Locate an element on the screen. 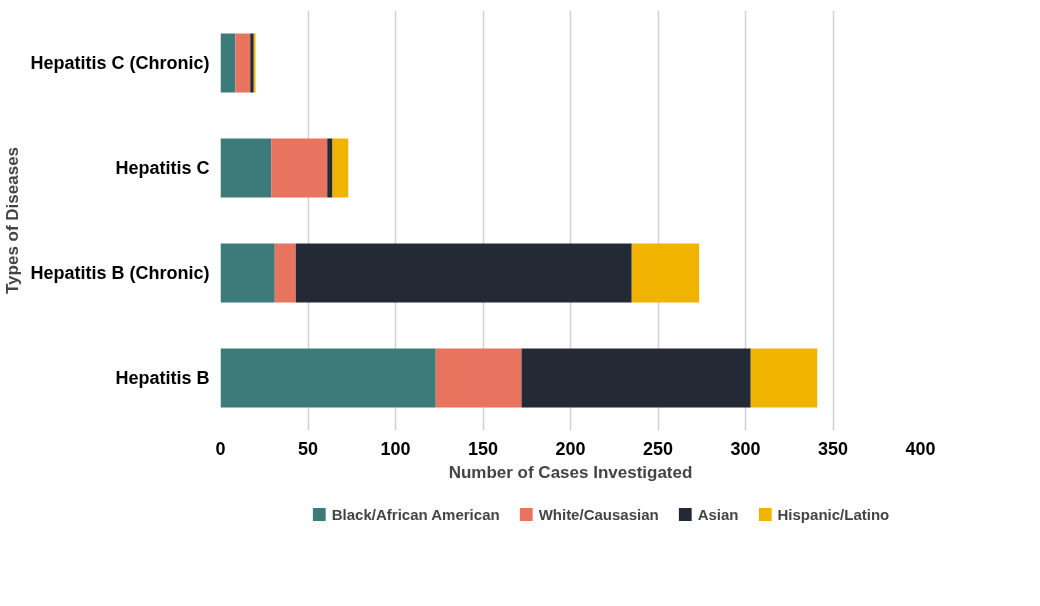 Image resolution: width=1040 pixels, height=606 pixels. x-tick-label: 350 is located at coordinates (833, 448).